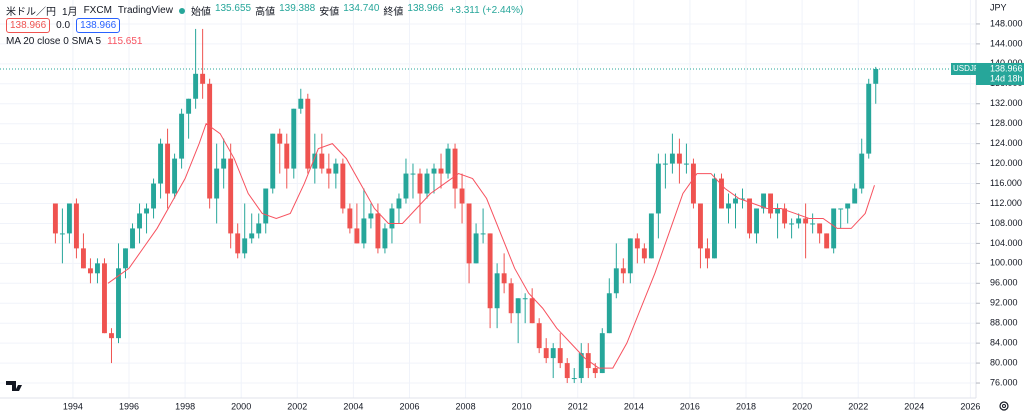 The width and height of the screenshot is (1024, 415). Describe the element at coordinates (125, 41) in the screenshot. I see `indicator-value: 115.651` at that location.